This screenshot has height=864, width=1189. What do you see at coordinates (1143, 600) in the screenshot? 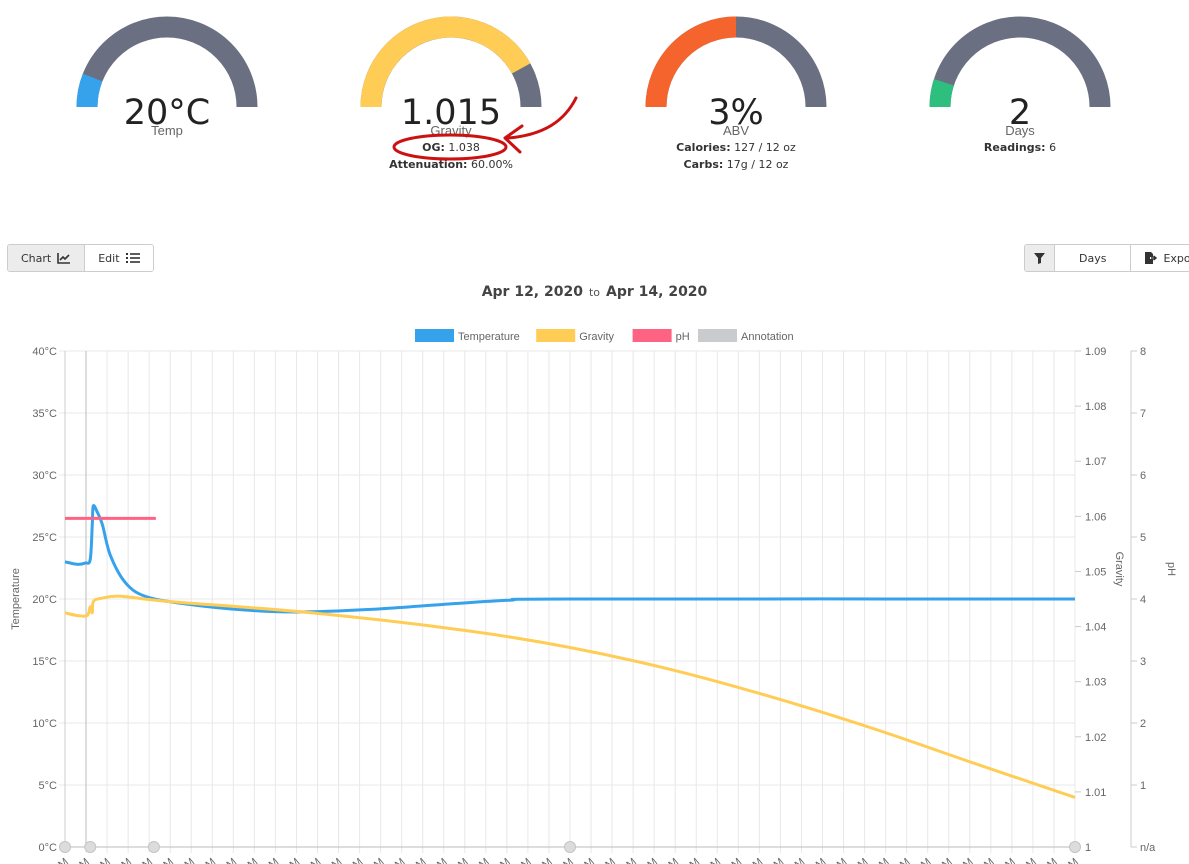
I see `ph-tick-label: 4` at bounding box center [1143, 600].